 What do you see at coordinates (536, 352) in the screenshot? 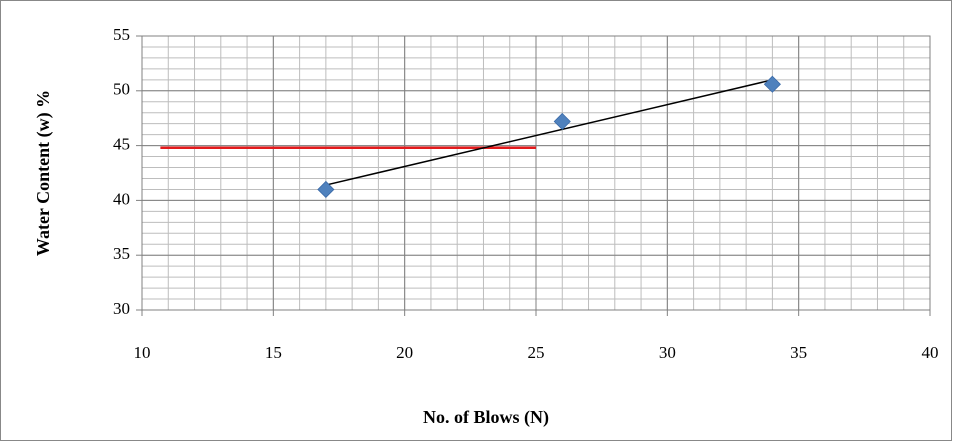
I see `x-tick-label: 25` at bounding box center [536, 352].